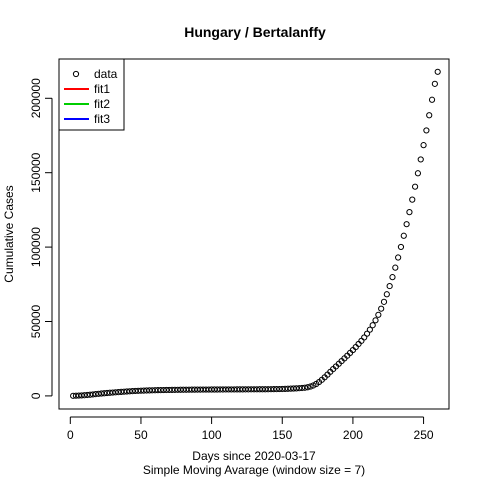  Describe the element at coordinates (36, 172) in the screenshot. I see `y-tick-label: 150000` at that location.